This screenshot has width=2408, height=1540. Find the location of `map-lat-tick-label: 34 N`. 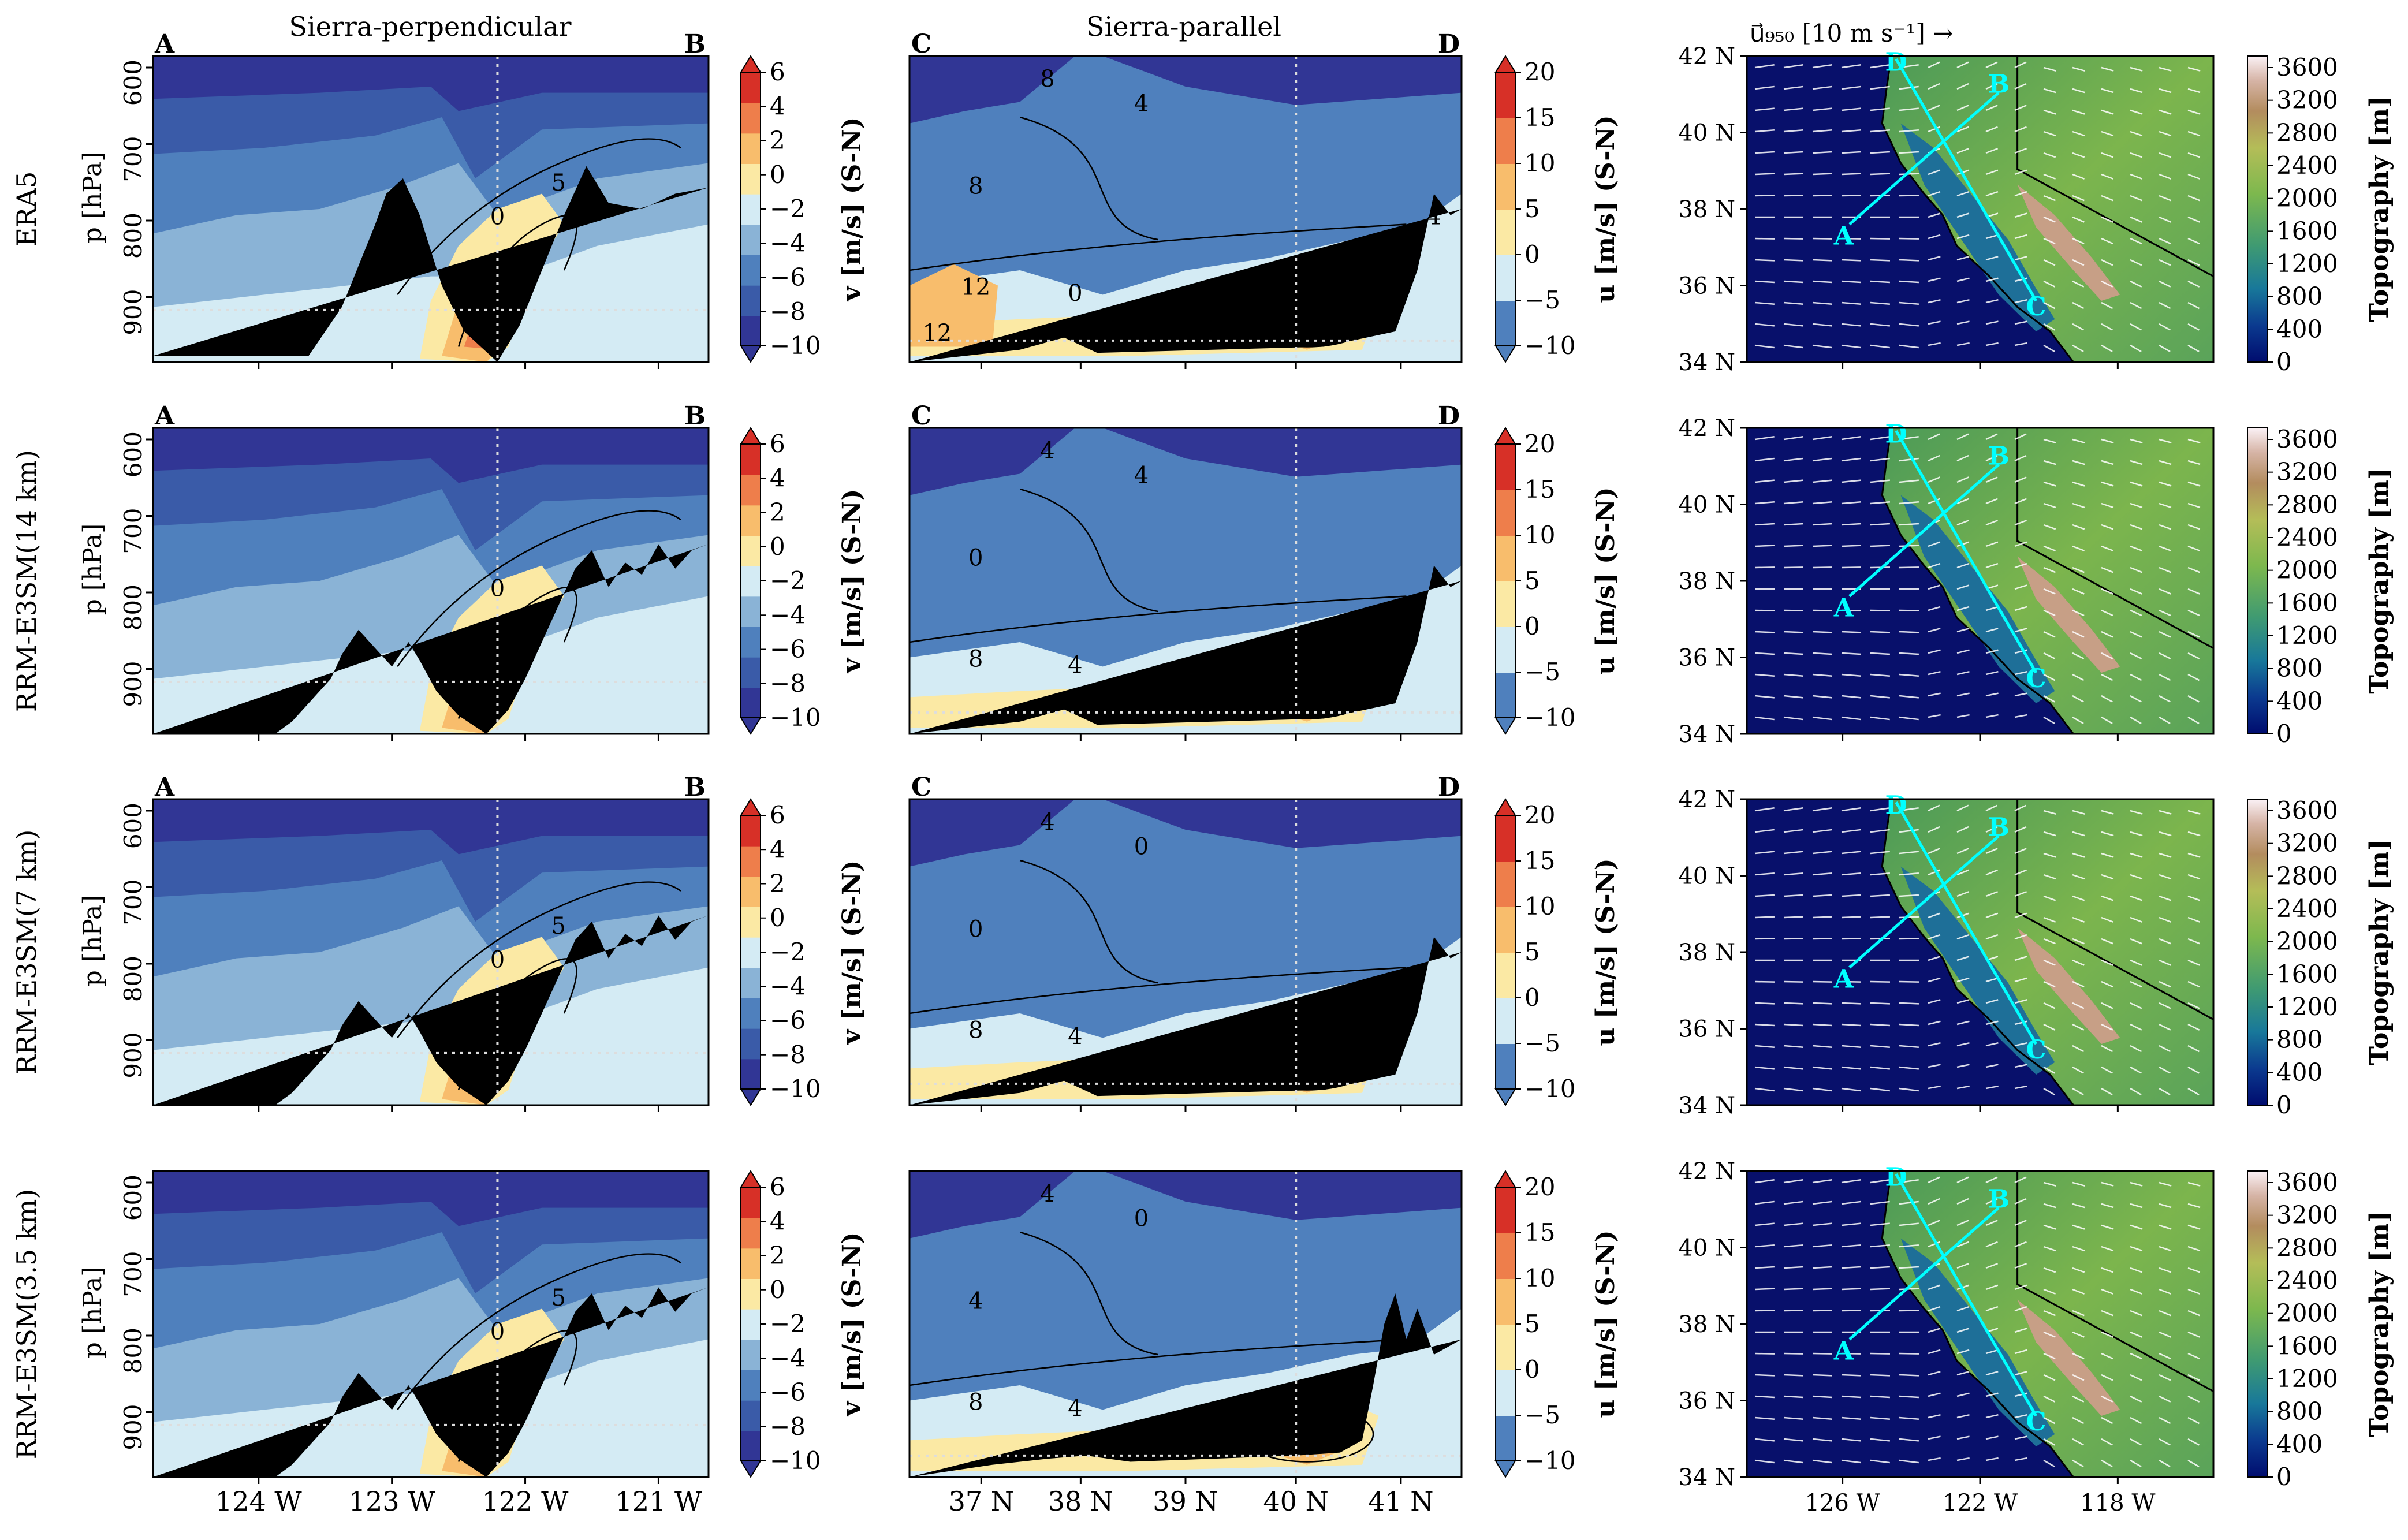

map-lat-tick-label: 34 N is located at coordinates (1707, 1478).